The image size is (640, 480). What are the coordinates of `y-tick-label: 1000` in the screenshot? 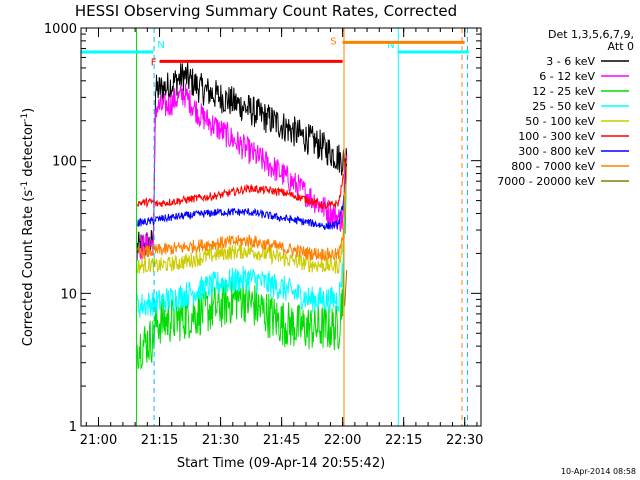 It's located at (60, 29).